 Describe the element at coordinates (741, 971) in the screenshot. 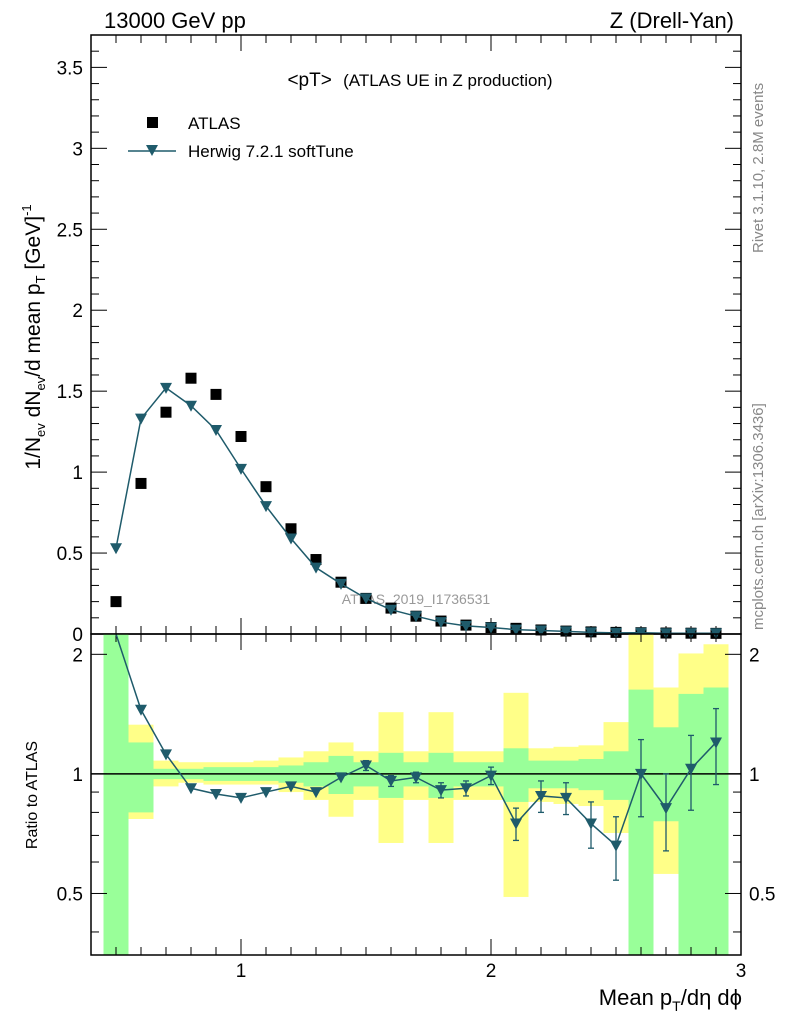

I see `x-tick-label: 3` at that location.